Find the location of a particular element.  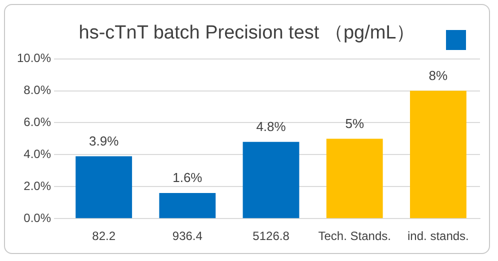

y-tick-label: 6.0% is located at coordinates (38, 122).